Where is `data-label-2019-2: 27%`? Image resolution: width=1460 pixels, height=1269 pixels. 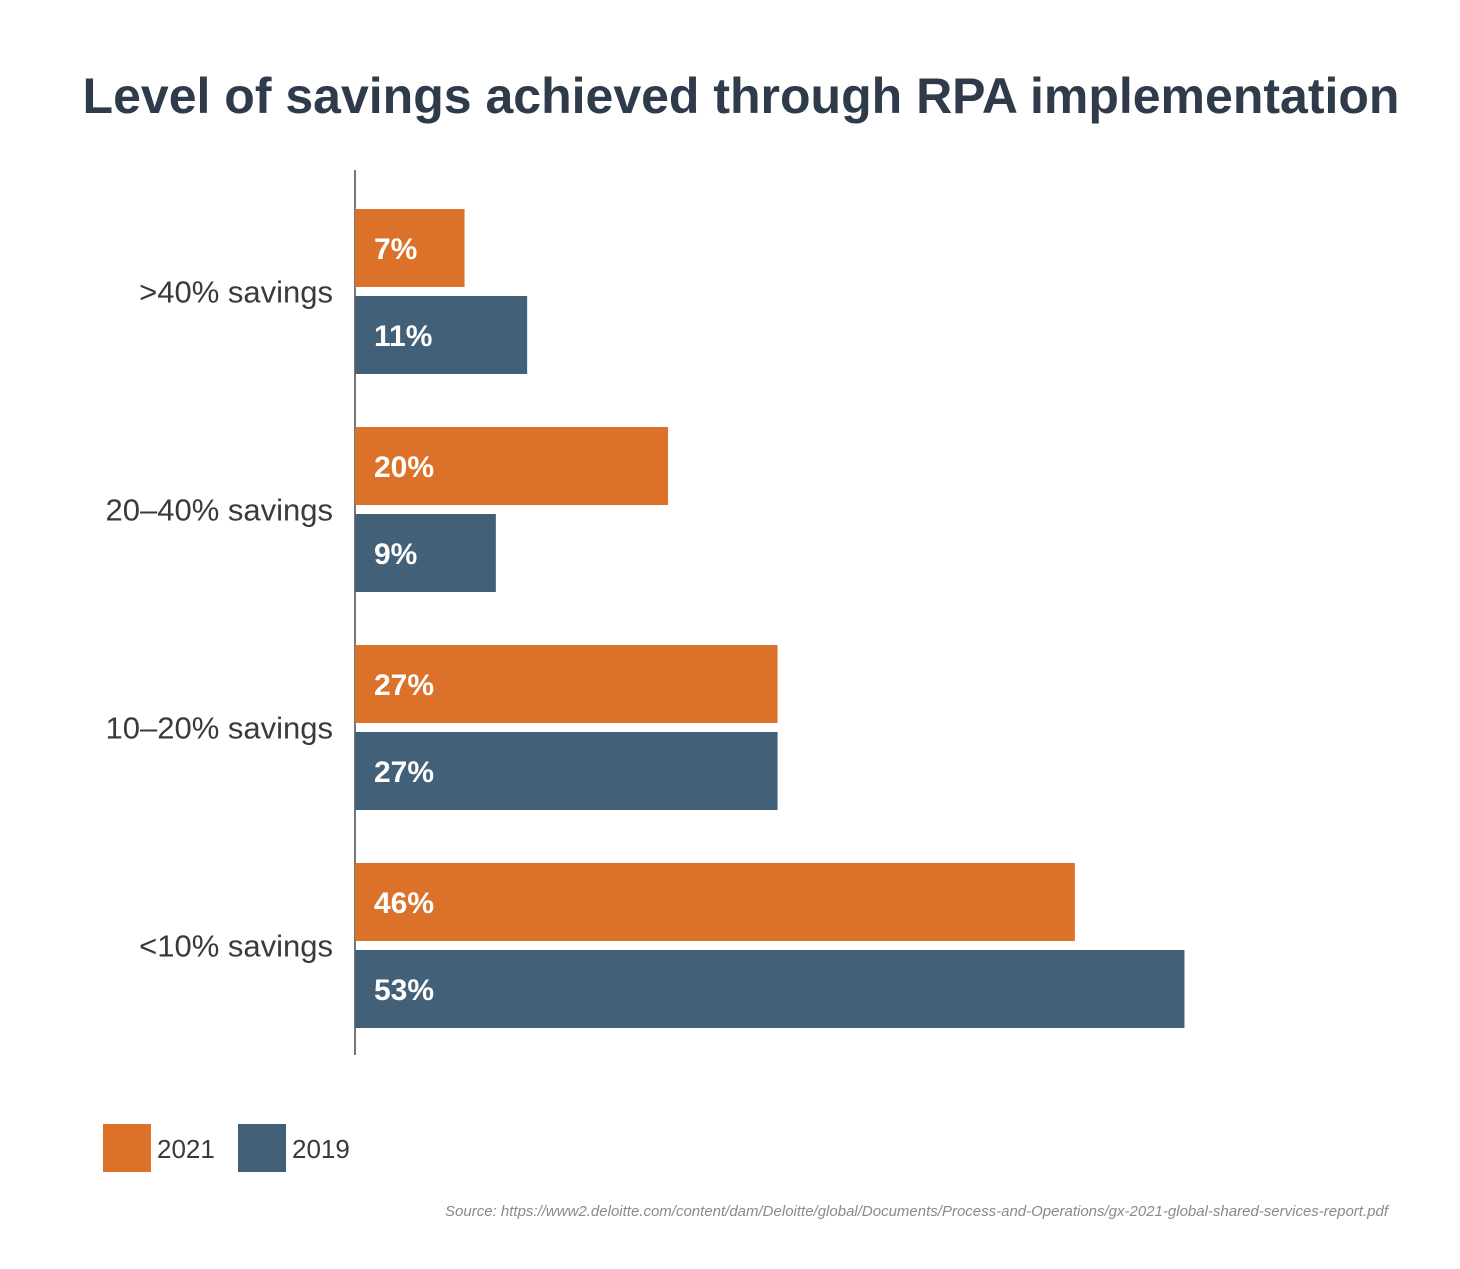
data-label-2019-2: 27% is located at coordinates (404, 772).